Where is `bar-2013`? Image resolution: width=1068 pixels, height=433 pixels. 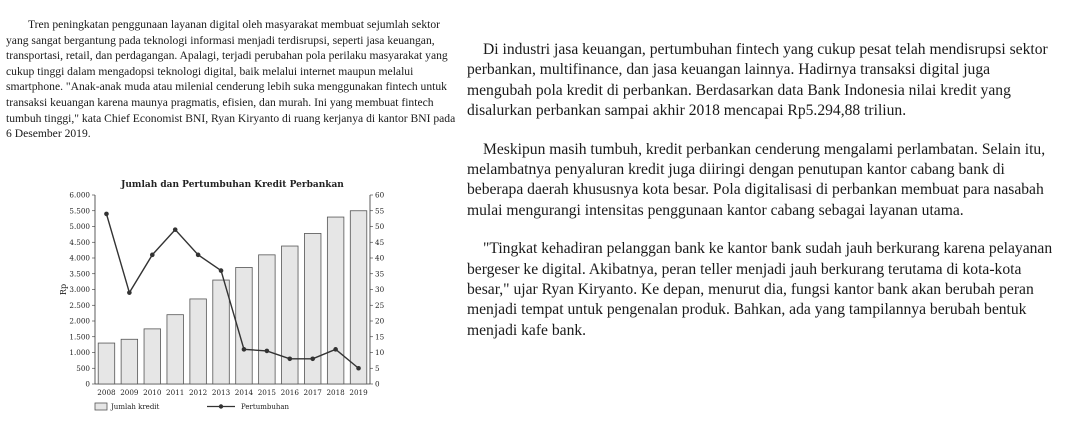
bar-2013 is located at coordinates (221, 332).